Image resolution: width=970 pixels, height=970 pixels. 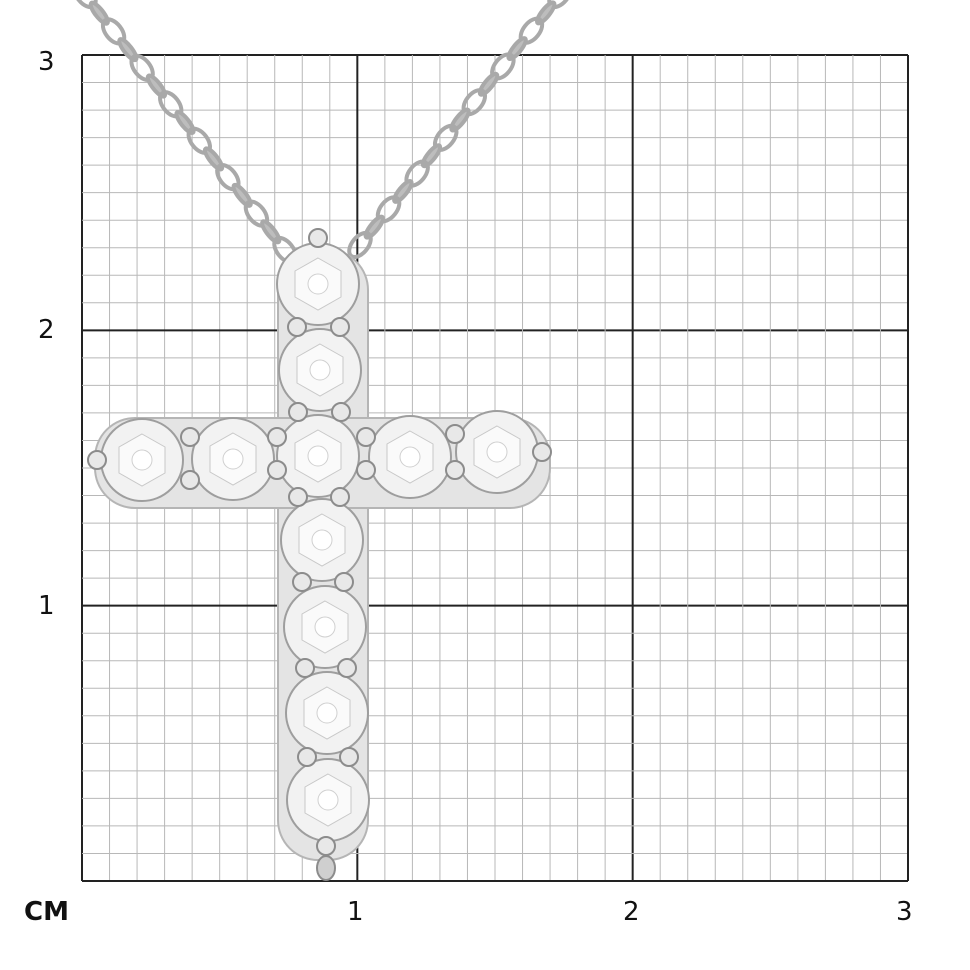 What do you see at coordinates (631, 912) in the screenshot?
I see `x-label-2: 2` at bounding box center [631, 912].